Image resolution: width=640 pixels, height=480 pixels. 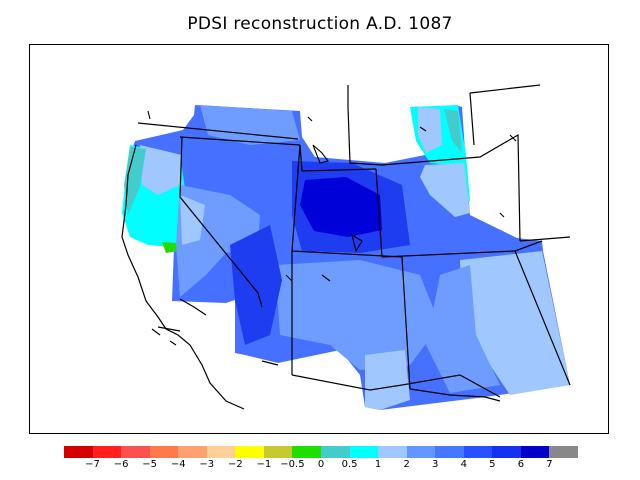 I want to click on legend-label: −6, so click(x=121, y=464).